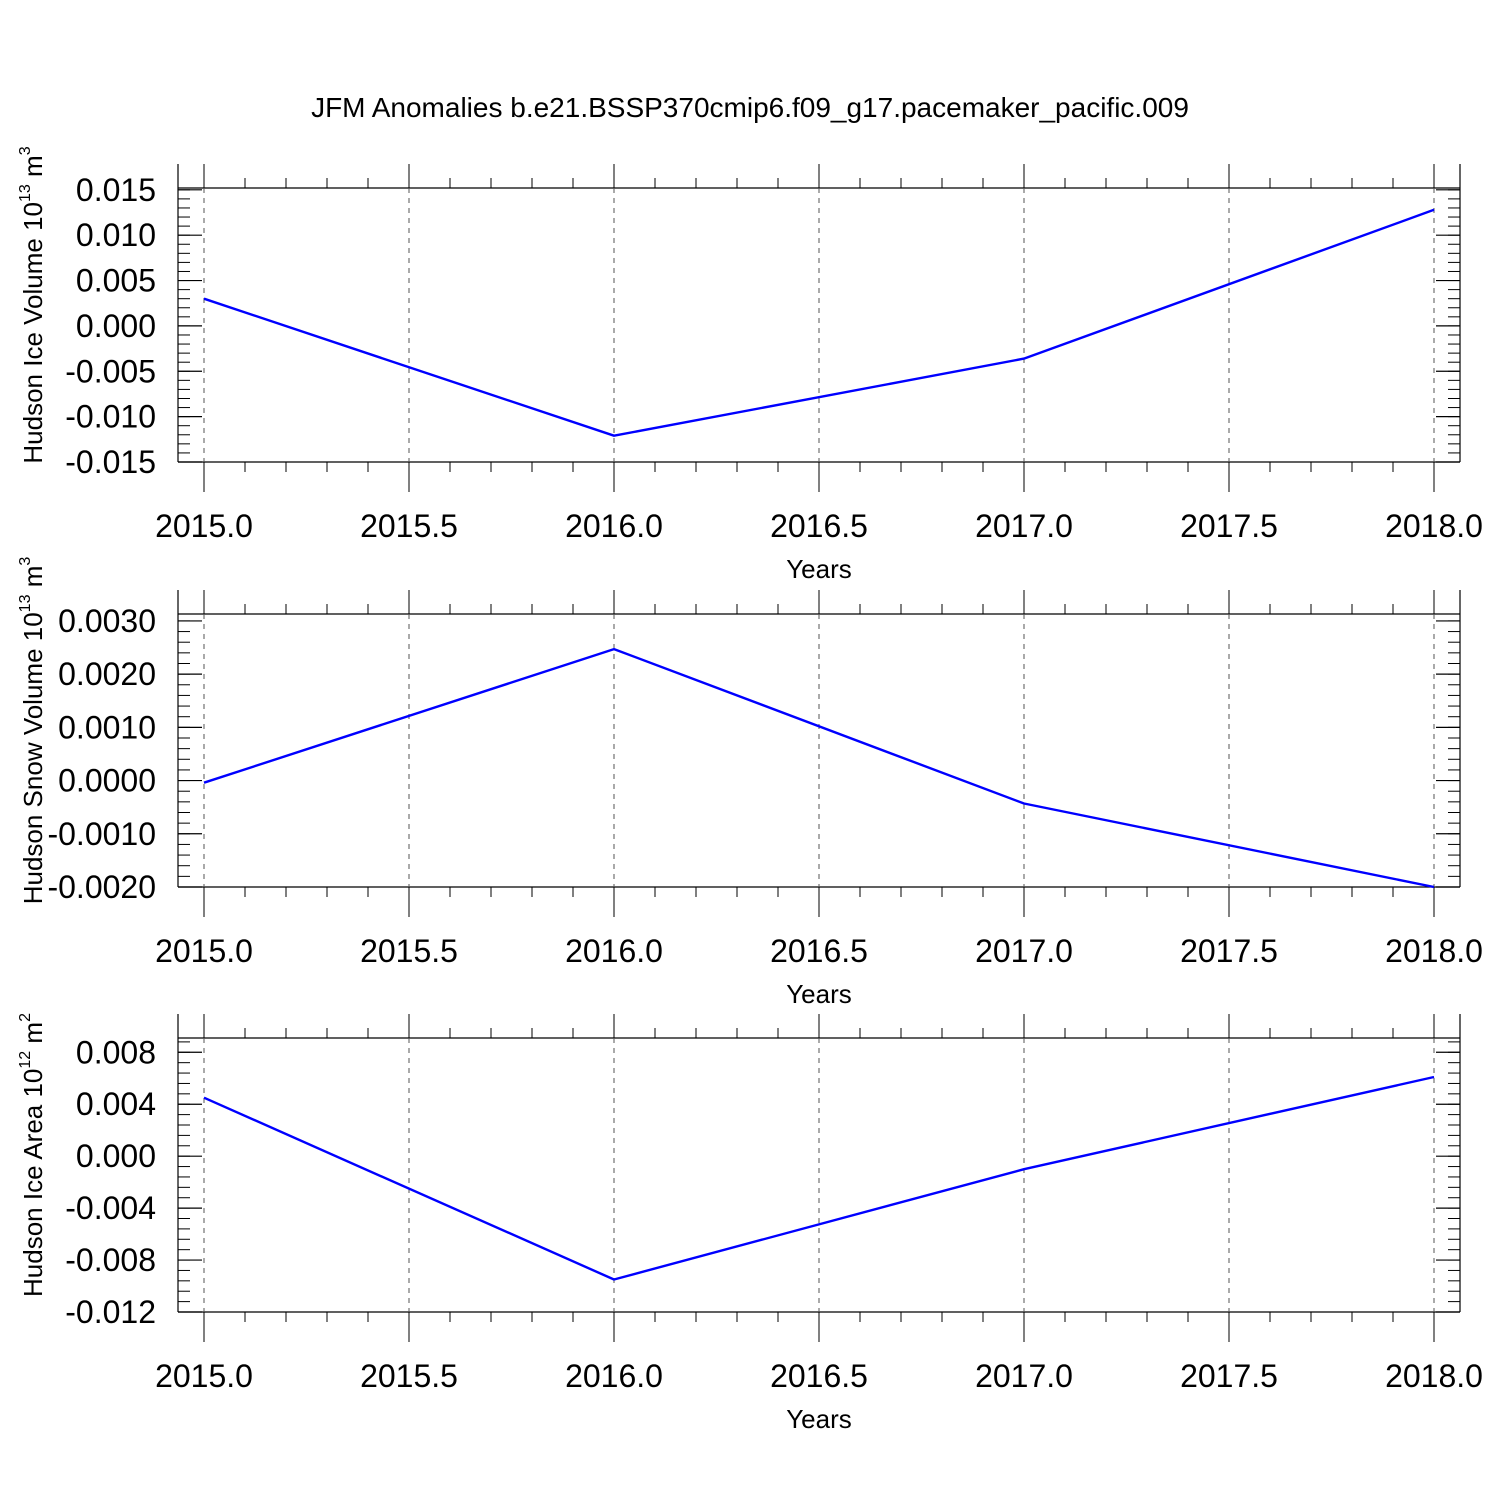 This screenshot has width=1500, height=1500. I want to click on y-tick-label: -0.0020, so click(101, 887).